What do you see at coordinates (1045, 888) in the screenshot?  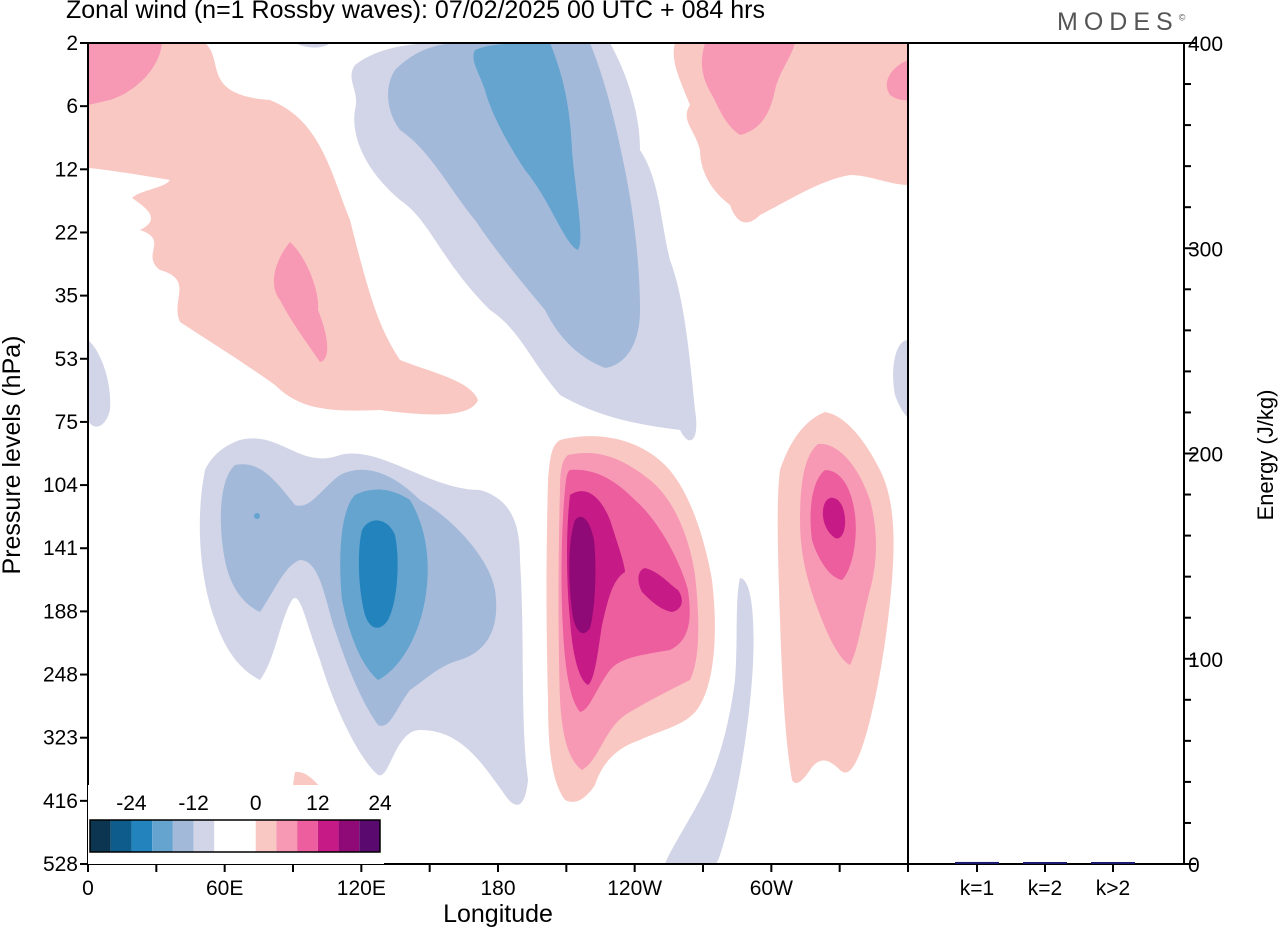 I see `energy-category-label: k=2` at bounding box center [1045, 888].